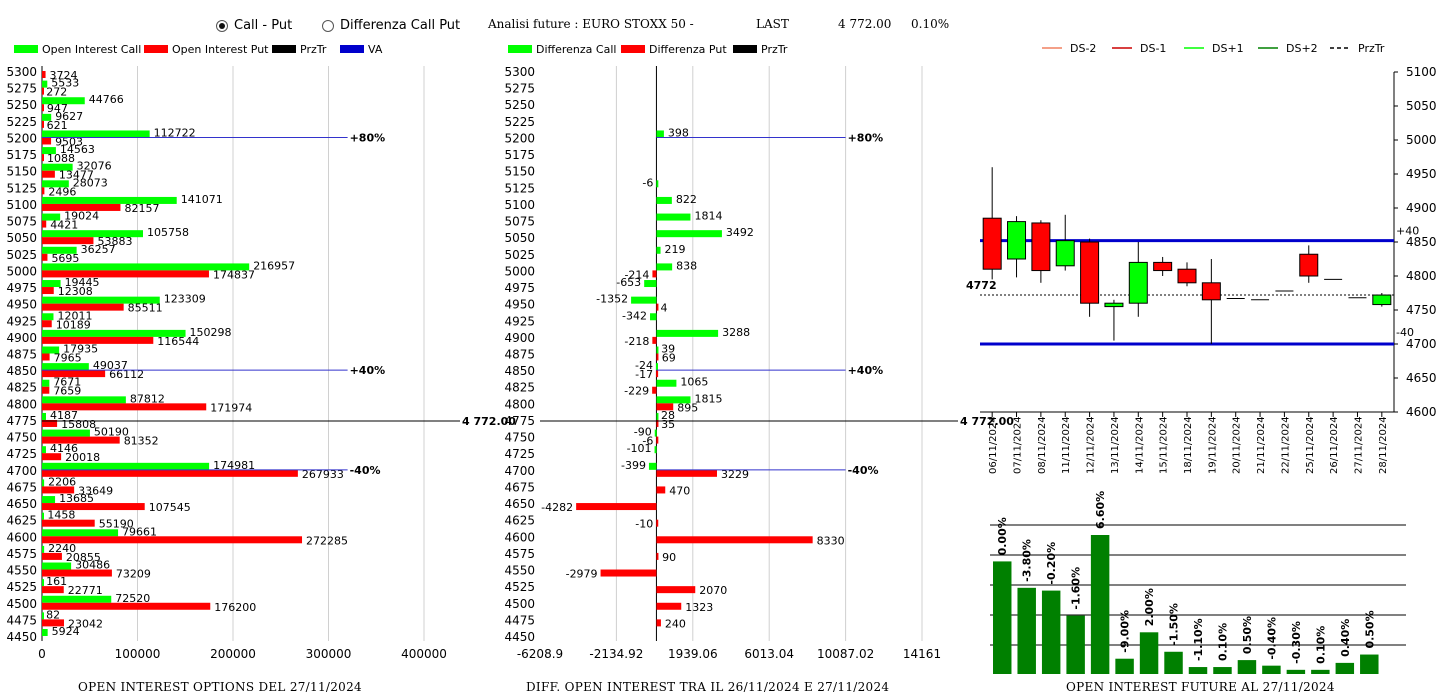  Describe the element at coordinates (1091, 445) in the screenshot. I see `date-label: 12/11/2024` at that location.